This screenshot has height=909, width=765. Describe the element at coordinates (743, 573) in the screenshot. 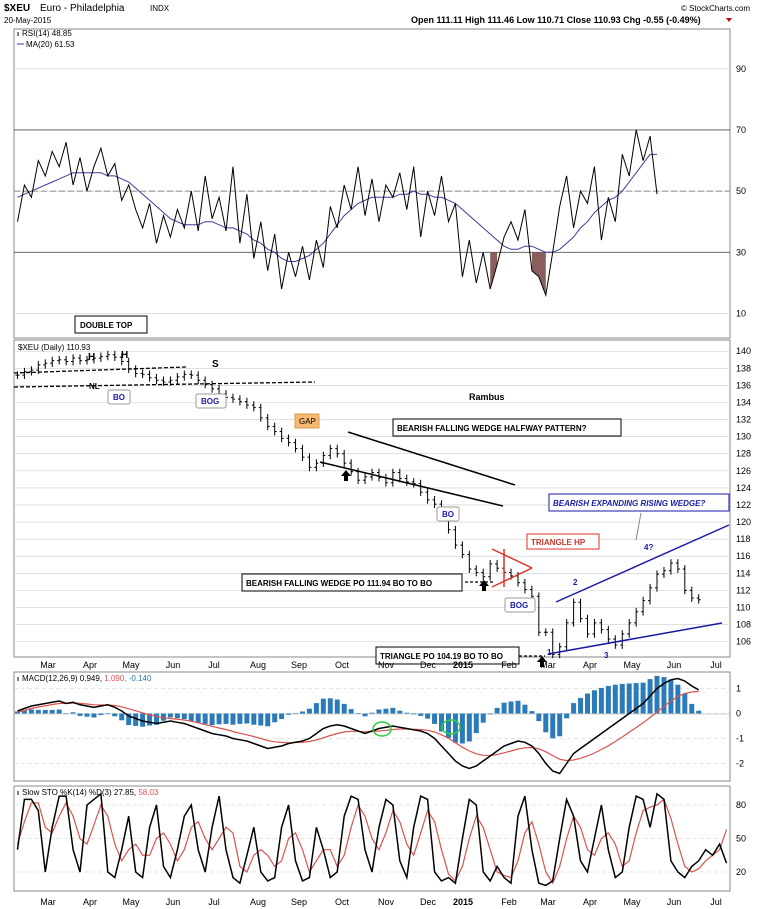

I see `y-tick-label: 114` at that location.